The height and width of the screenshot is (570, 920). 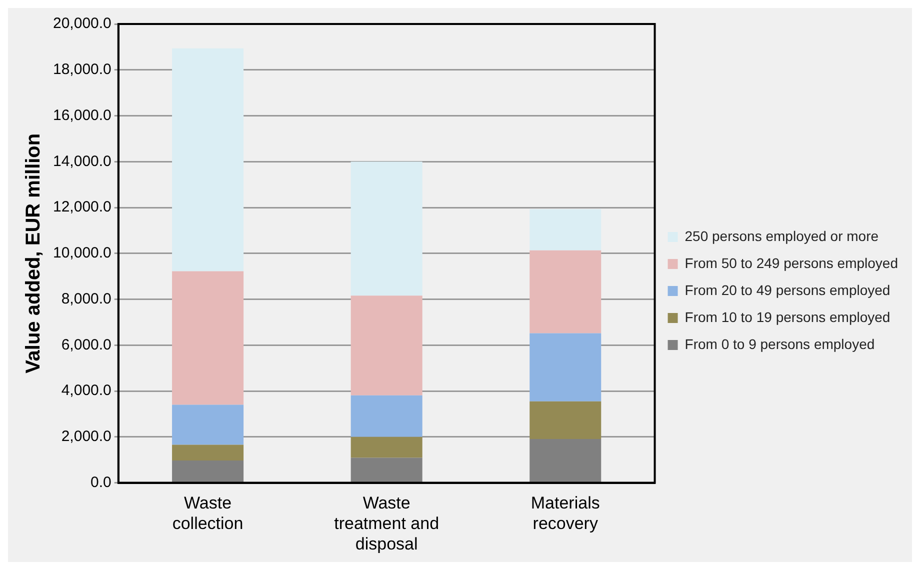 What do you see at coordinates (787, 290) in the screenshot?
I see `legend-label: From 20 to 49 persons employed` at bounding box center [787, 290].